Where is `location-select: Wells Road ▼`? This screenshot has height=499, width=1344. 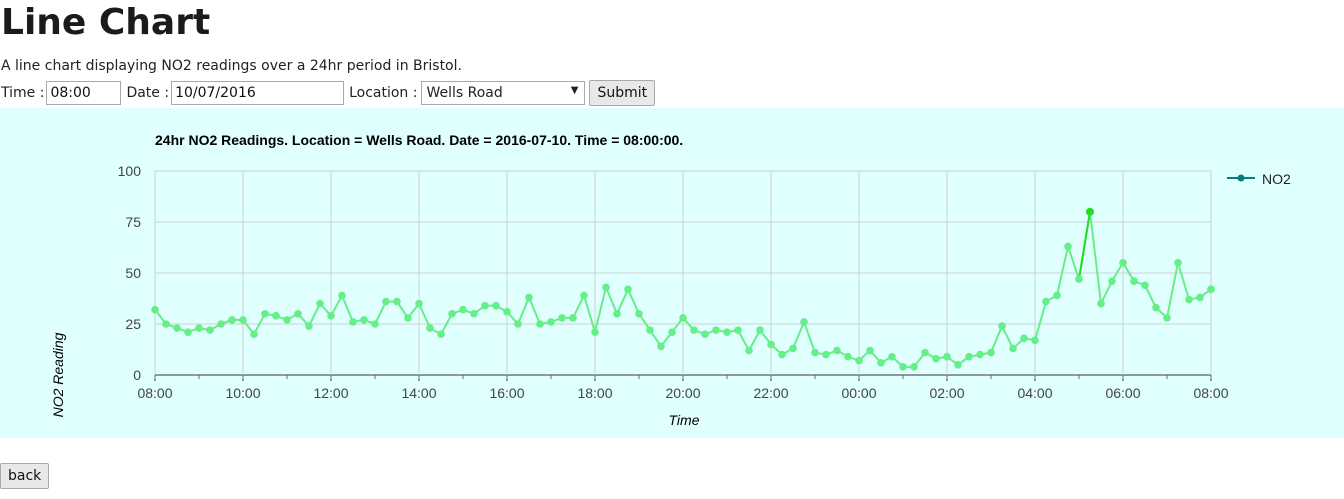
location-select: Wells Road ▼ is located at coordinates (503, 93).